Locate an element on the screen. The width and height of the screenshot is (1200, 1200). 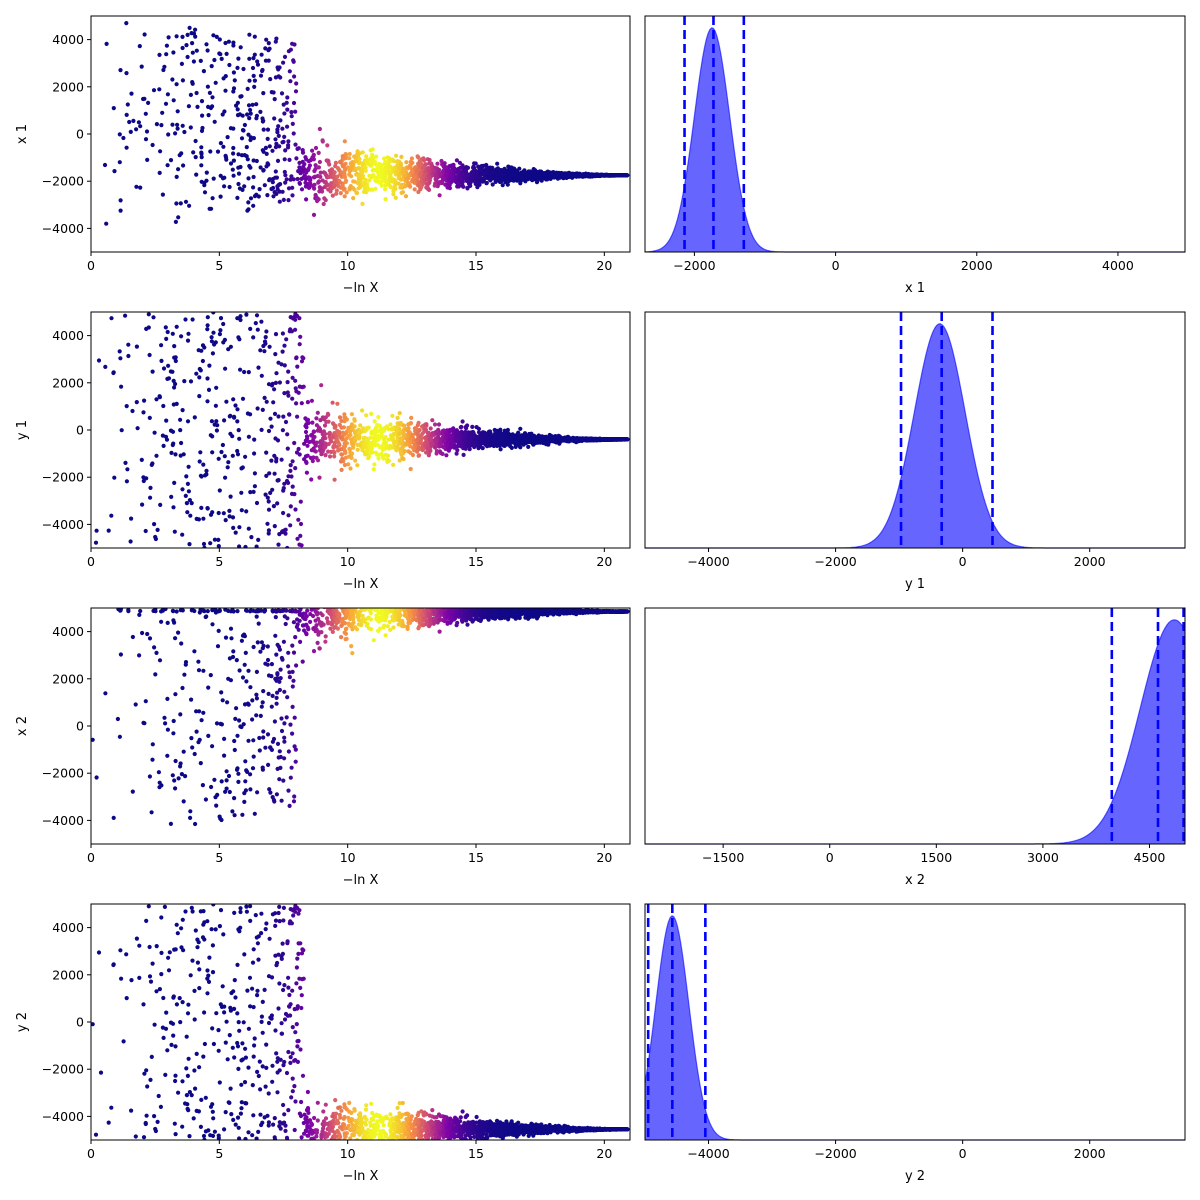
y-tick-label: 2000 is located at coordinates (68, 382).